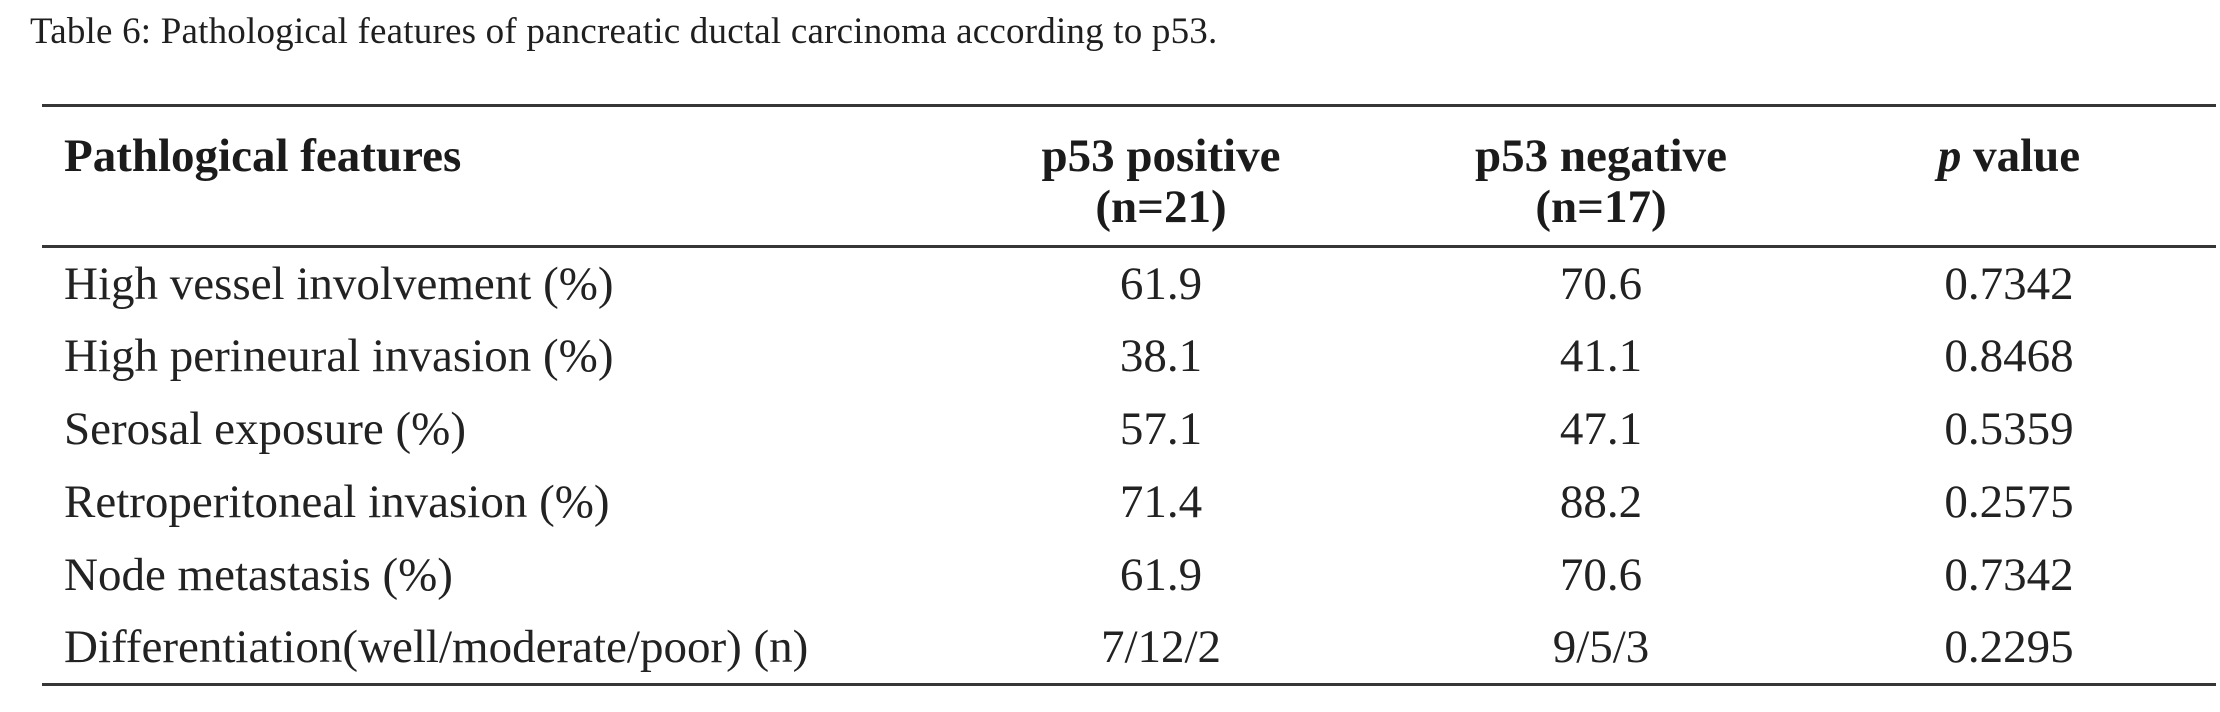  Describe the element at coordinates (436, 647) in the screenshot. I see `feature-name-cell: Differentiation(well/moderate/poor) (n)` at that location.